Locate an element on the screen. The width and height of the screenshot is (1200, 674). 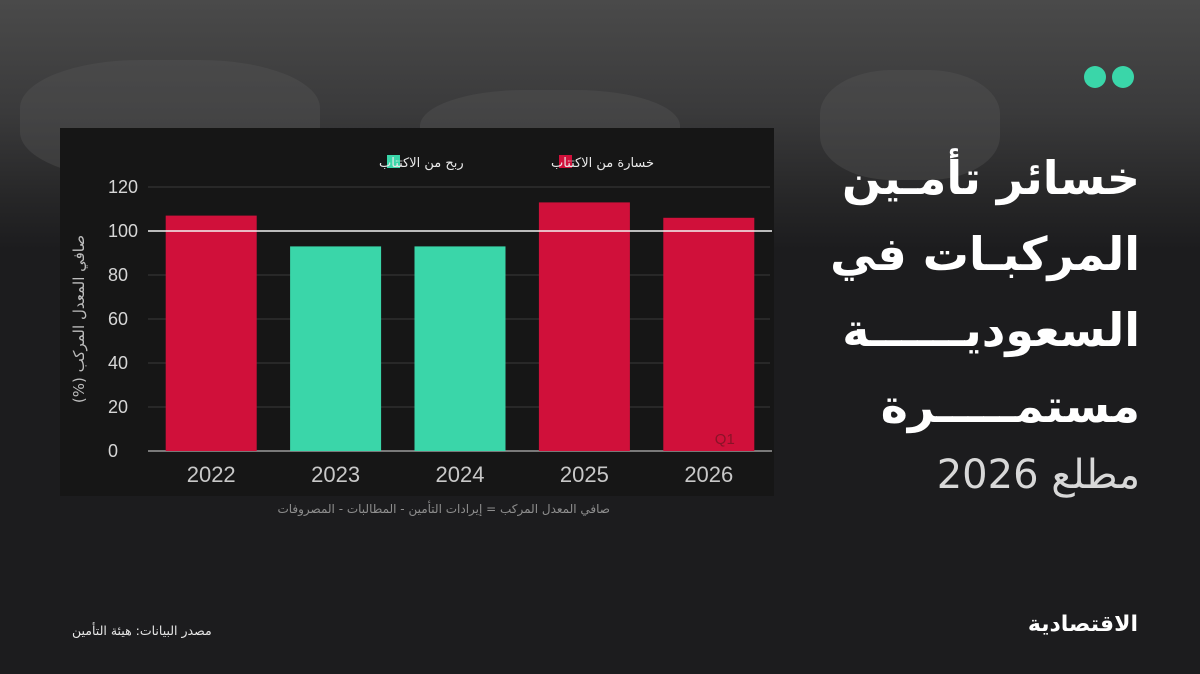
headline-line-1: خسائر تأمـين is located at coordinates (990, 178).